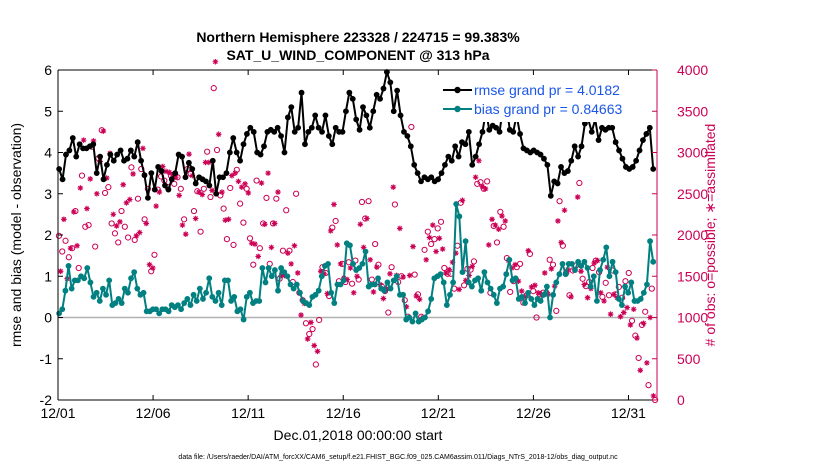 The height and width of the screenshot is (475, 830). I want to click on legend-box, so click(543, 100).